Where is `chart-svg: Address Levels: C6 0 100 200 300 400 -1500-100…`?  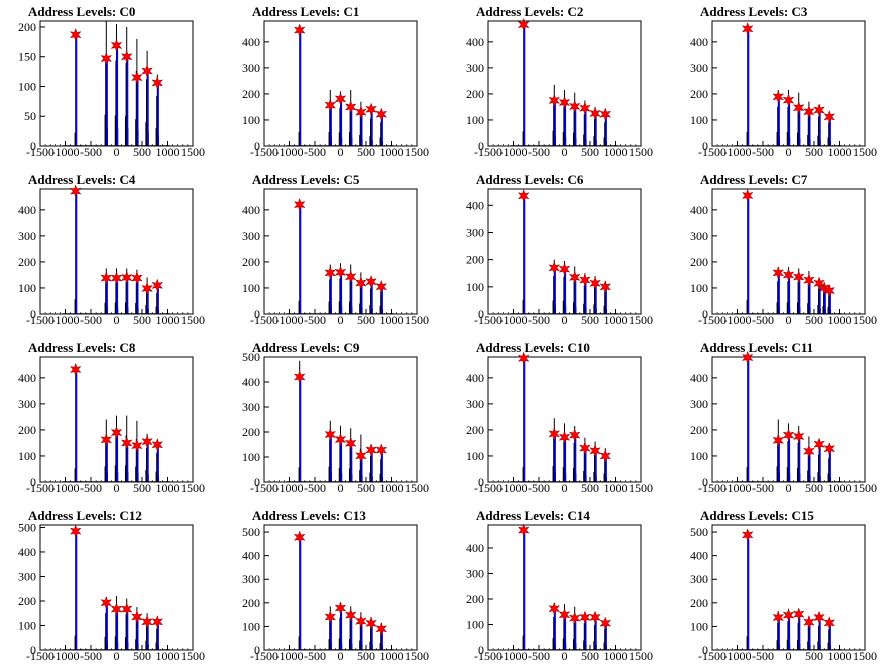
chart-svg: Address Levels: C6 0 100 200 300 400 -1500-100… is located at coordinates (559, 249).